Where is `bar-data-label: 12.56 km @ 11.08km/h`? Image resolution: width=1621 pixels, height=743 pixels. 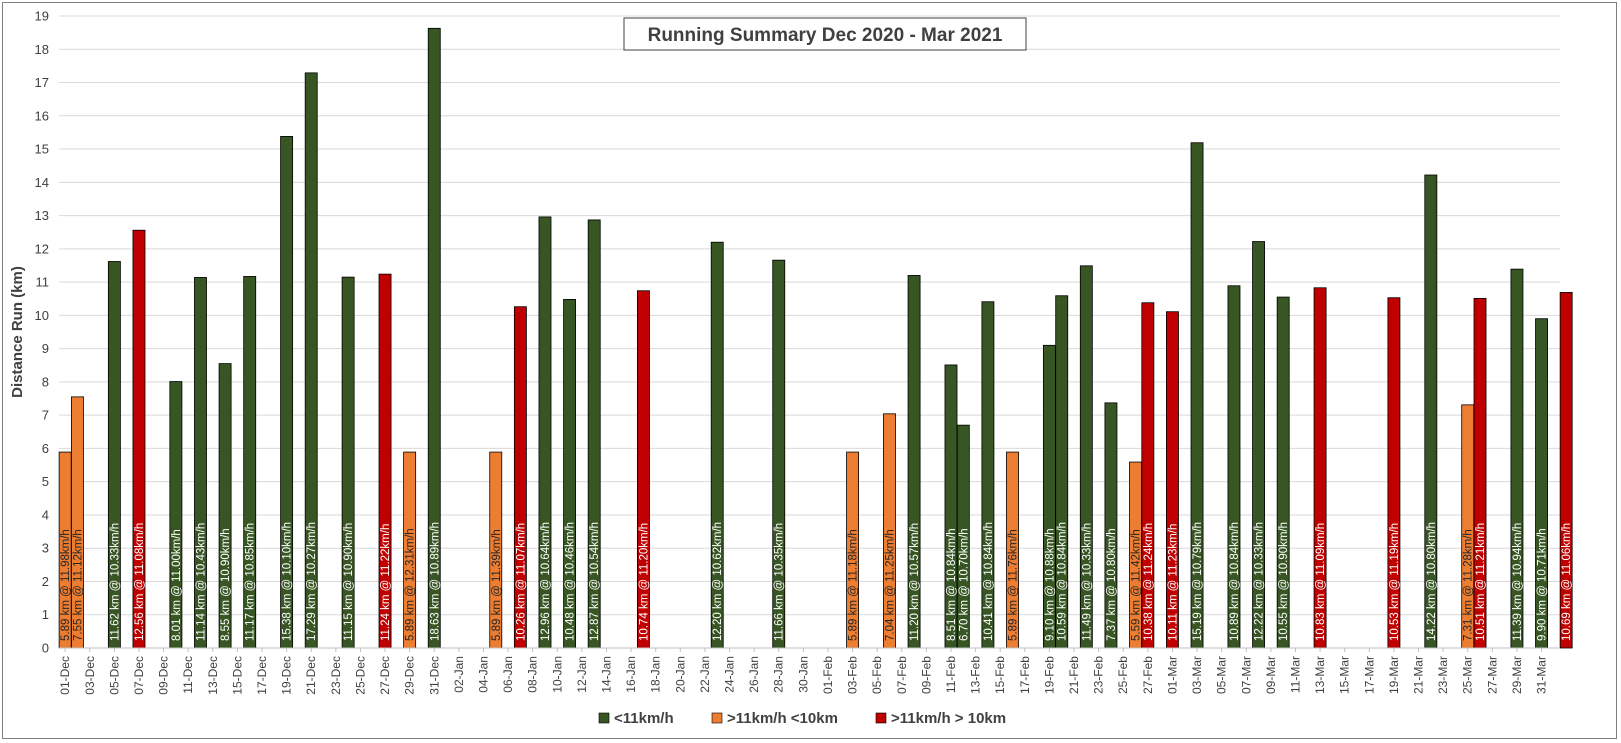 bar-data-label: 12.56 km @ 11.08km/h is located at coordinates (140, 582).